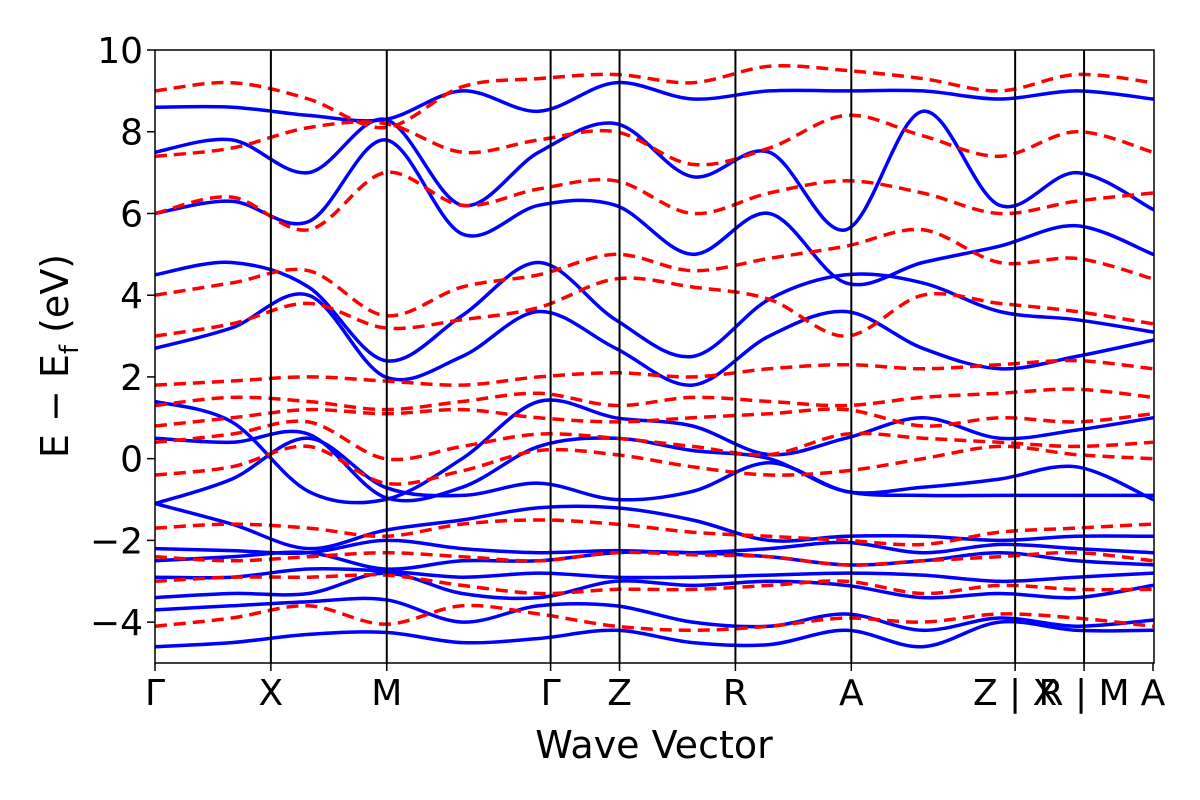 The width and height of the screenshot is (1200, 800). I want to click on y-axis-ticks: −4 −2 0 2 4 6 8 10, so click(122, 337).